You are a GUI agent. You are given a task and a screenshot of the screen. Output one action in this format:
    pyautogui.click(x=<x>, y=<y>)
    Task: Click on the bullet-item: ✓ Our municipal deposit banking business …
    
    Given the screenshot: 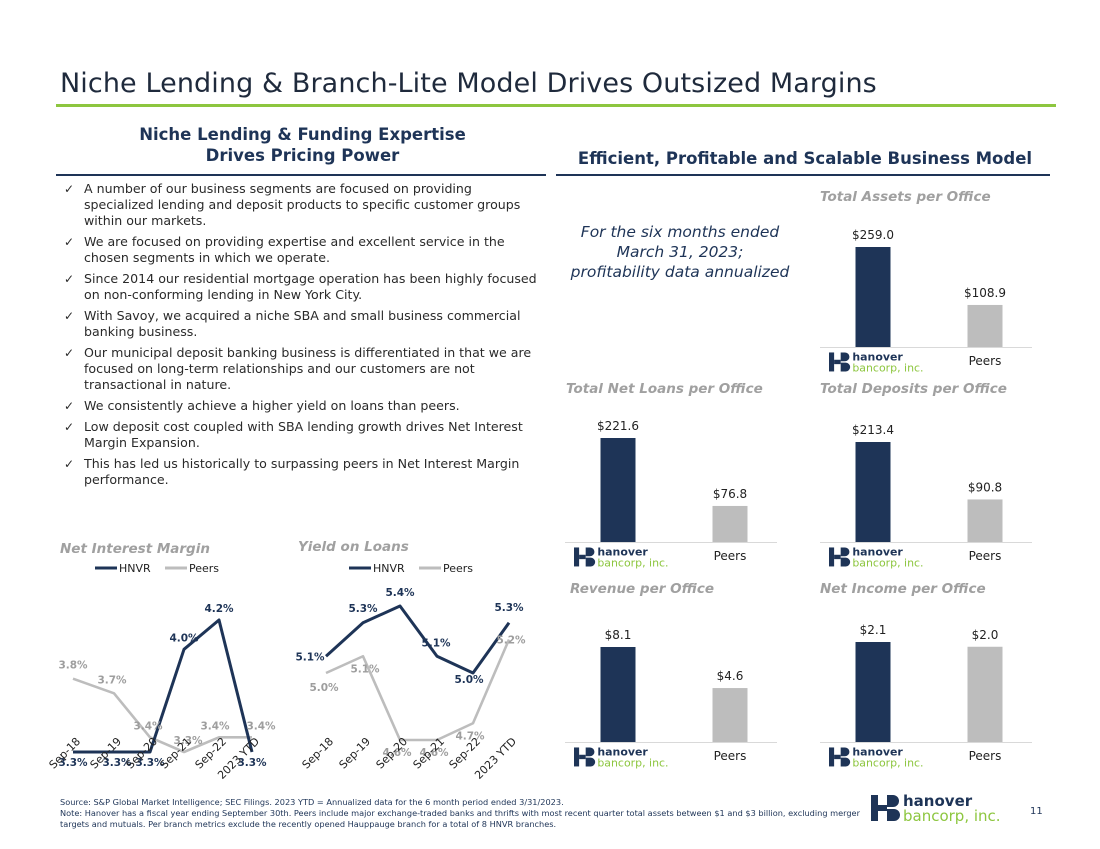 What is the action you would take?
    pyautogui.click(x=303, y=369)
    